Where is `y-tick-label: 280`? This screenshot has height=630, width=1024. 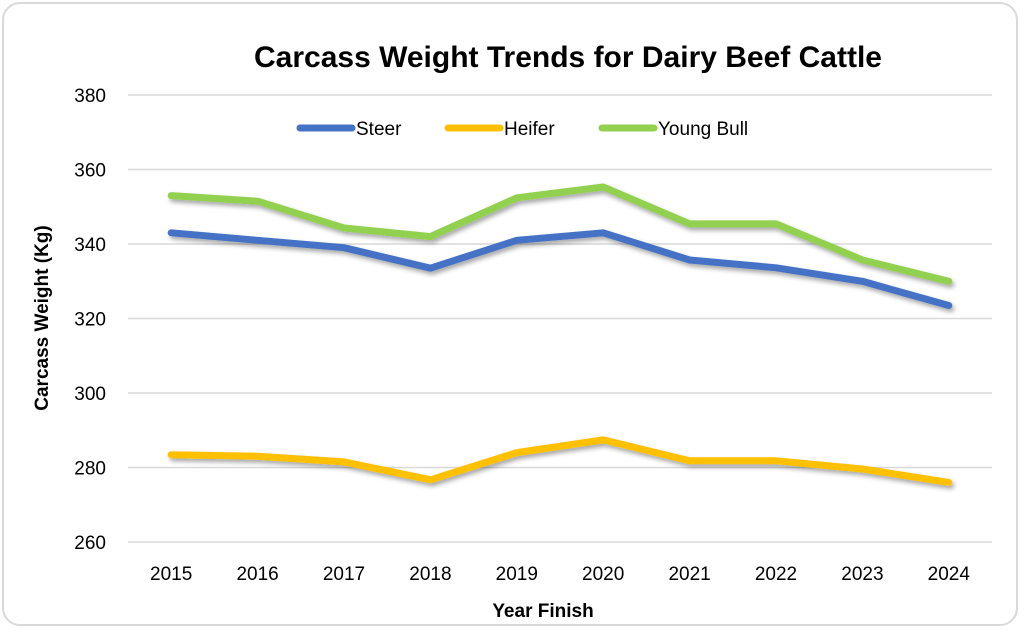
y-tick-label: 280 is located at coordinates (90, 469).